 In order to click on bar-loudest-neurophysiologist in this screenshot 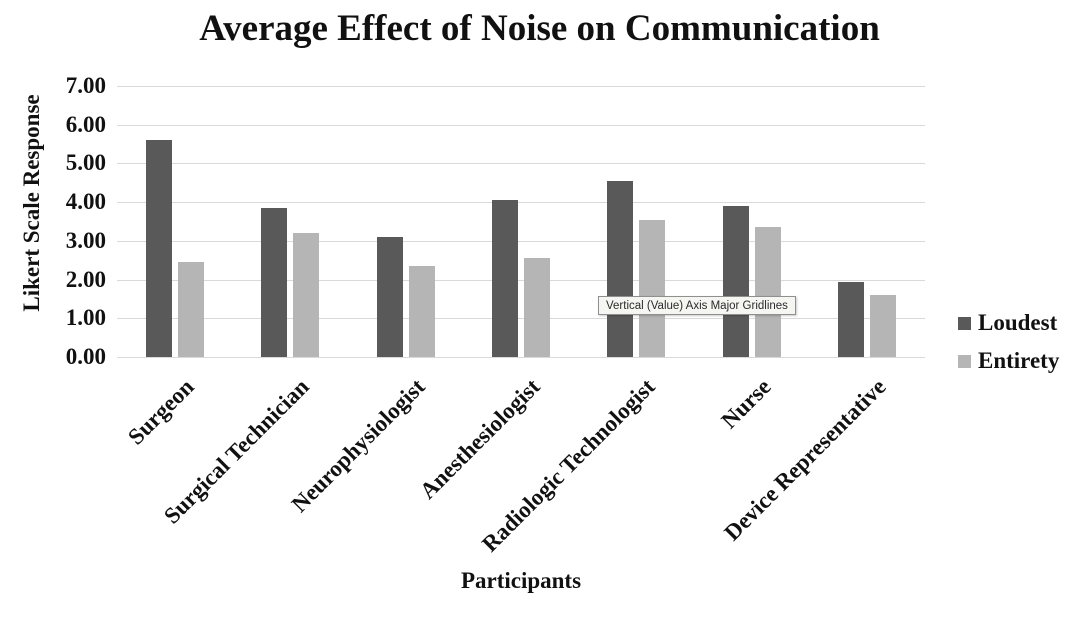, I will do `click(390, 297)`.